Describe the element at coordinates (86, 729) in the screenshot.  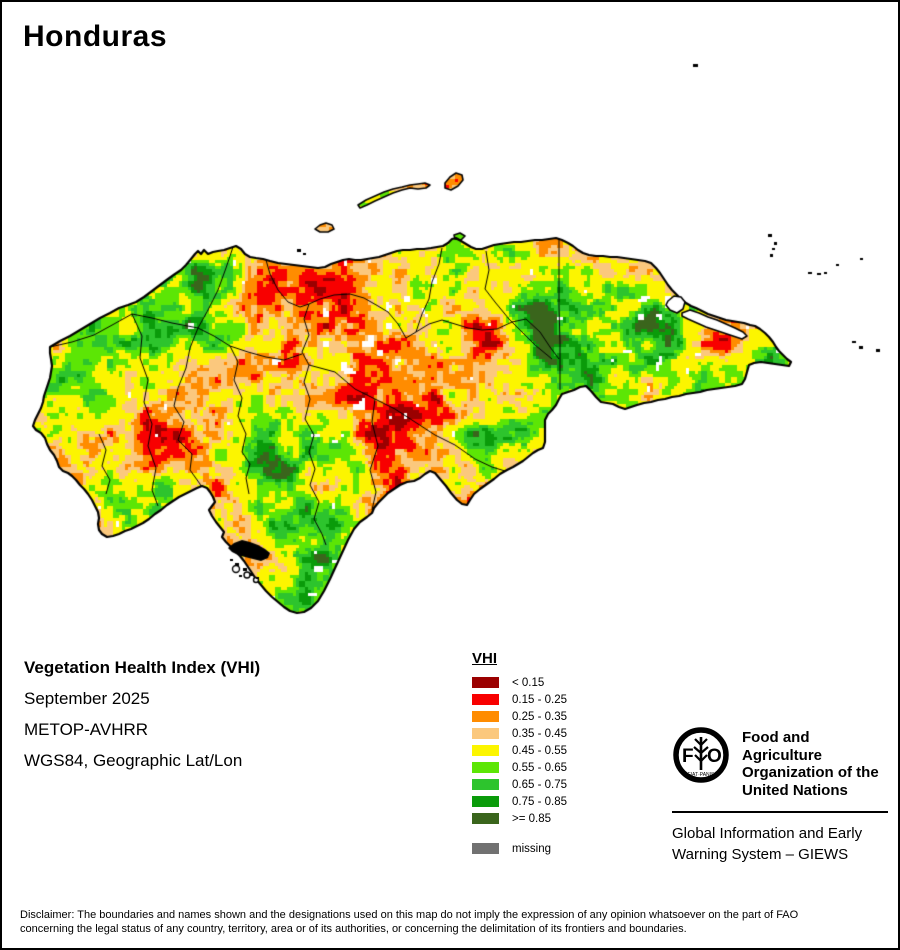
I see `sensor-name: METOP-AVHRR` at that location.